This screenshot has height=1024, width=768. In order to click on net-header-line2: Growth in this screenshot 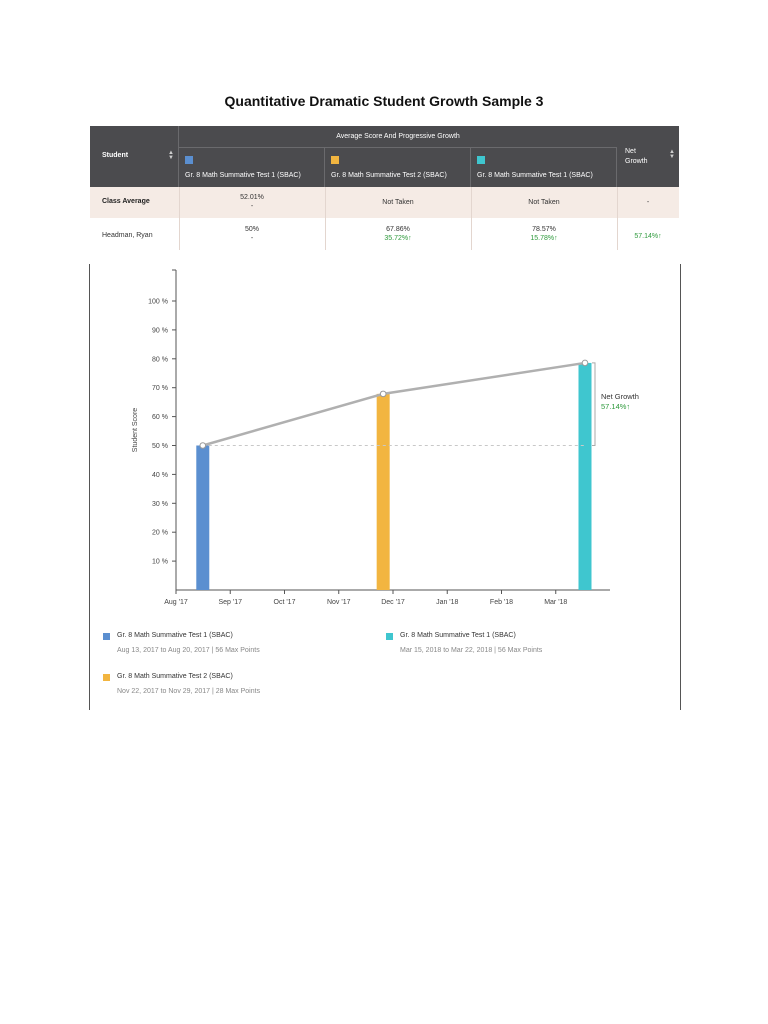, I will do `click(636, 161)`.